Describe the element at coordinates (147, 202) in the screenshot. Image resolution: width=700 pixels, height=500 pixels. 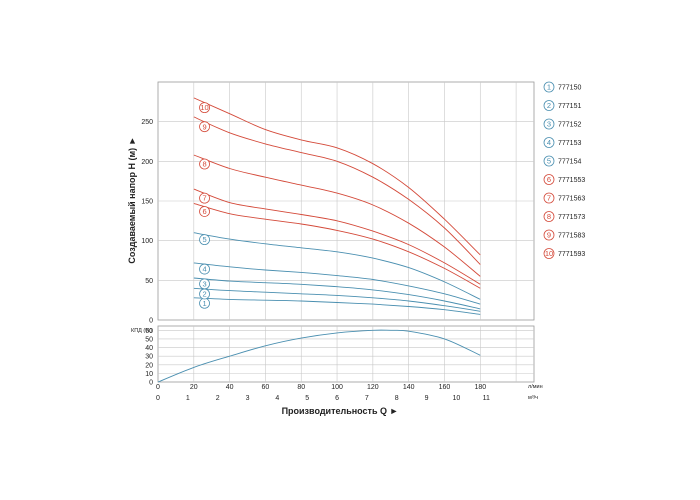
I see `head-y-tick: 150` at that location.